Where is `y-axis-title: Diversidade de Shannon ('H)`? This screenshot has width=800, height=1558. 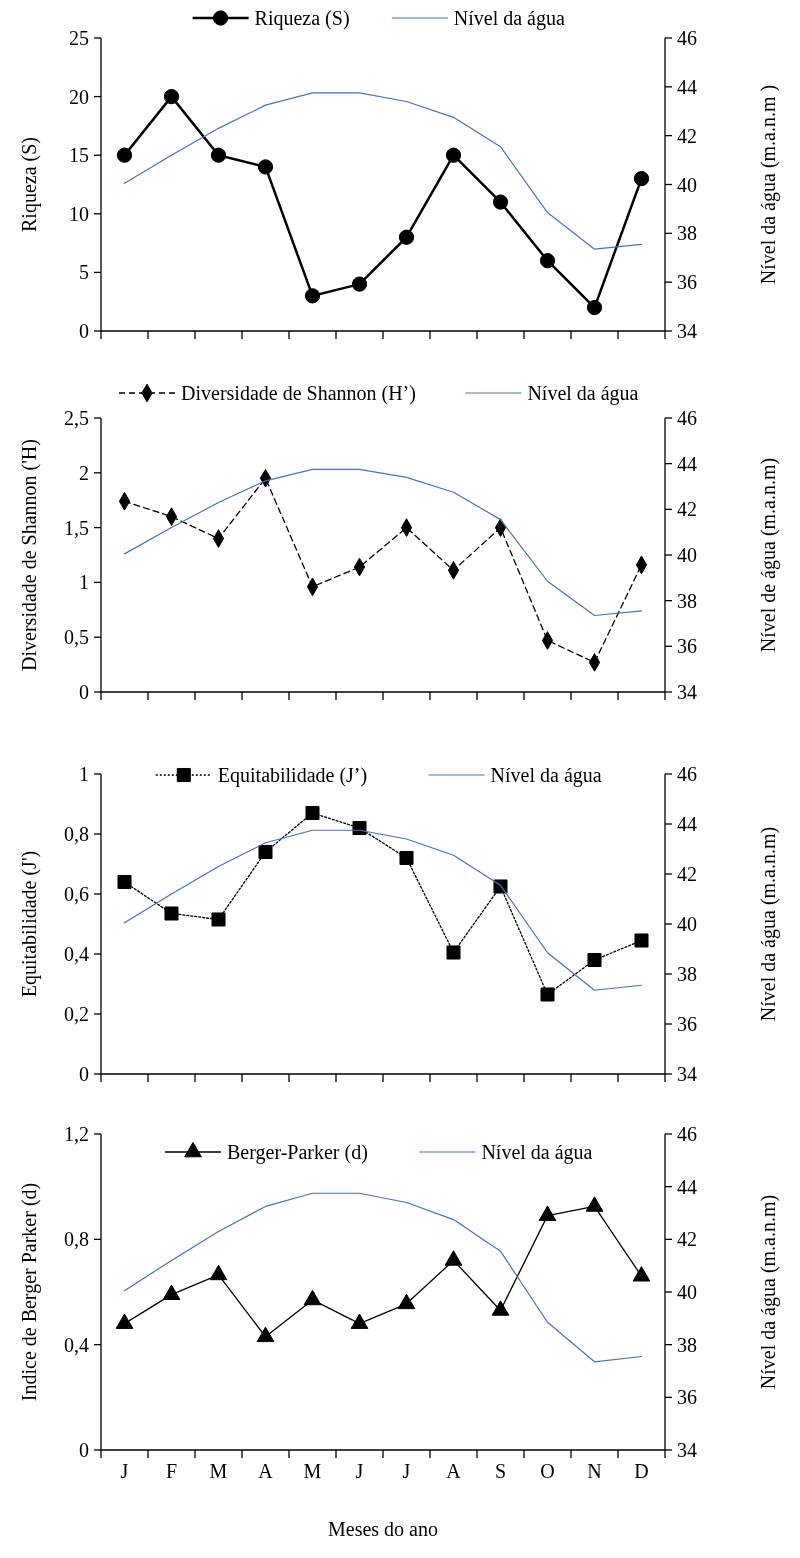
y-axis-title: Diversidade de Shannon ('H) is located at coordinates (29, 555).